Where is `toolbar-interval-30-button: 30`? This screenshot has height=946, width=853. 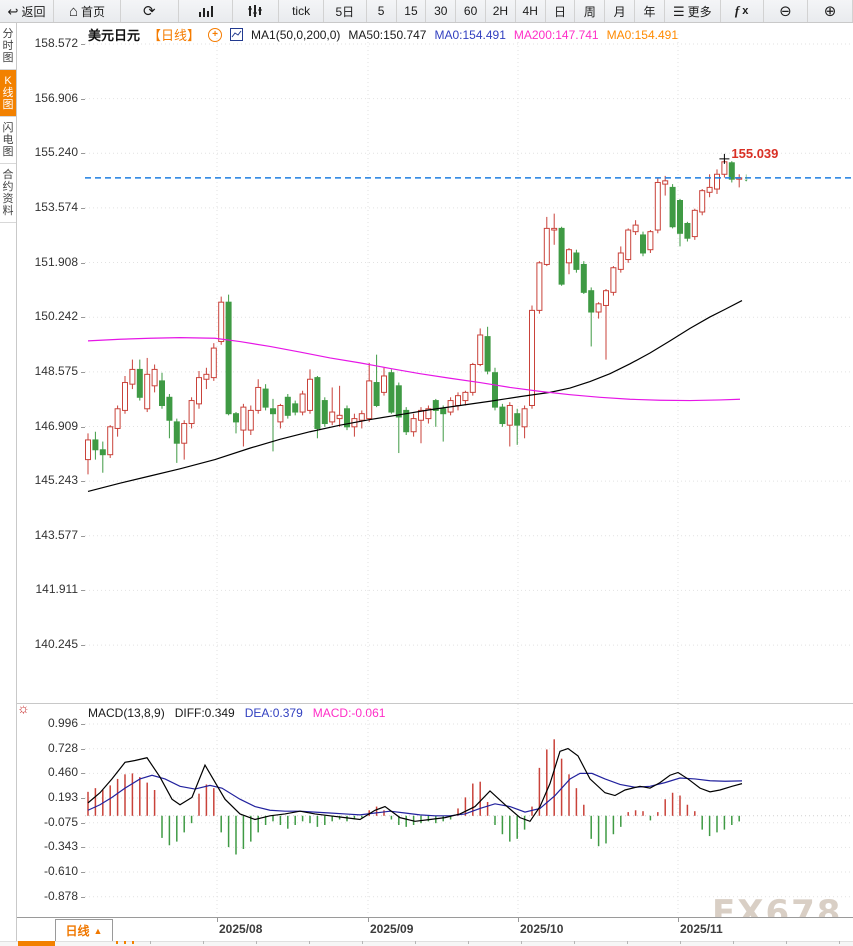
toolbar-interval-30-button: 30 is located at coordinates (441, 11).